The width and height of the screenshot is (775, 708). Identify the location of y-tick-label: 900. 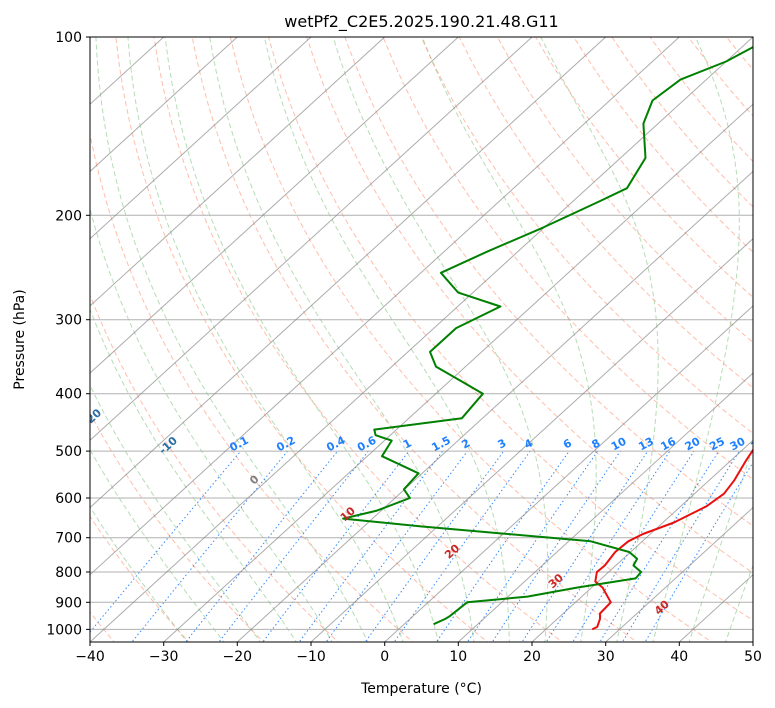
(68, 603).